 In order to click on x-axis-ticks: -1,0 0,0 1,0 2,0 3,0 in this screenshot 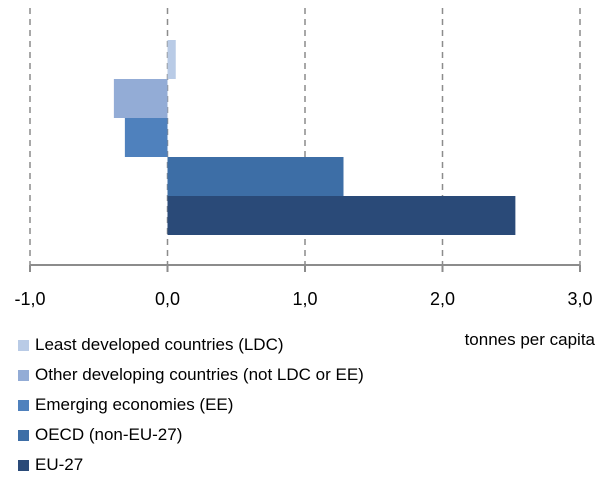, I will do `click(303, 287)`.